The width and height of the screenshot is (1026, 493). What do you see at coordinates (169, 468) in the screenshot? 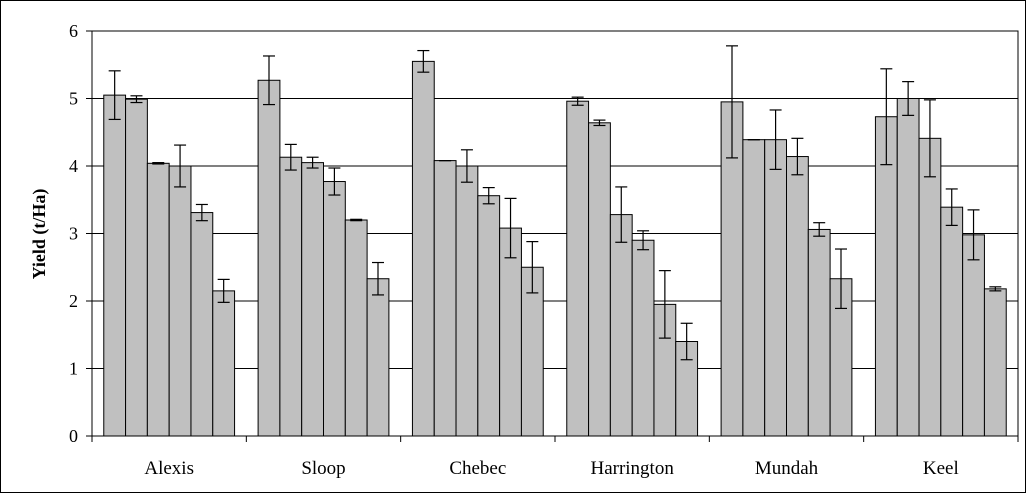
I see `x-category-label: Alexis` at bounding box center [169, 468].